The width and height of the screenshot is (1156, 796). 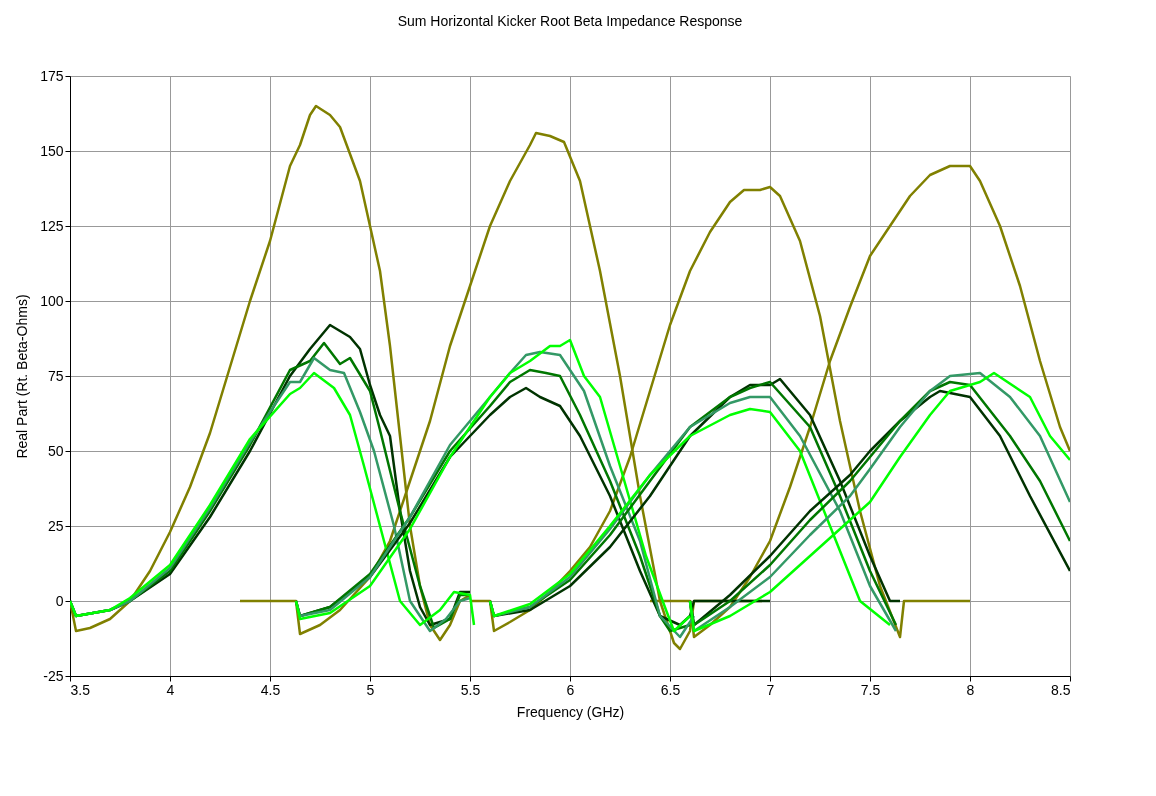 I want to click on x-tick-label: 7, so click(x=770, y=689).